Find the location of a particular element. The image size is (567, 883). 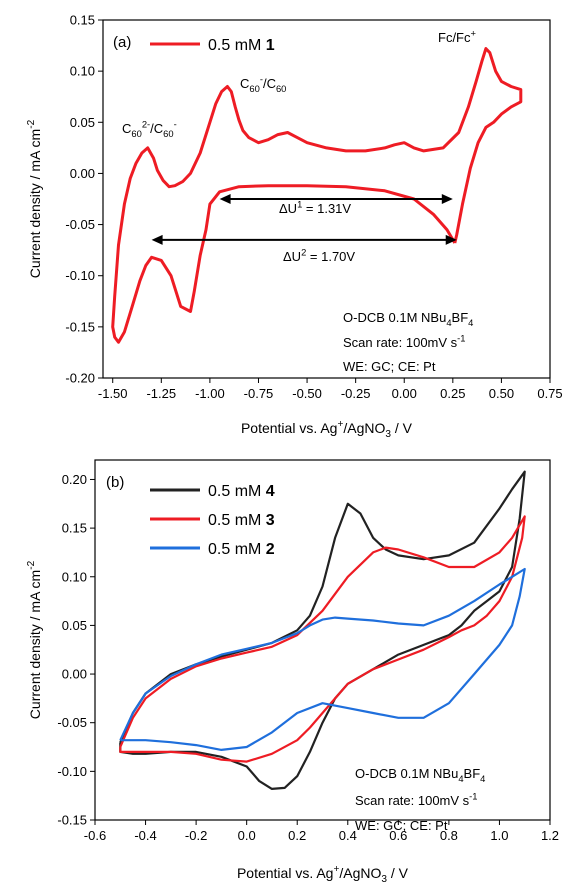

annotation-label: ΔU2 = 1.70V is located at coordinates (319, 255).